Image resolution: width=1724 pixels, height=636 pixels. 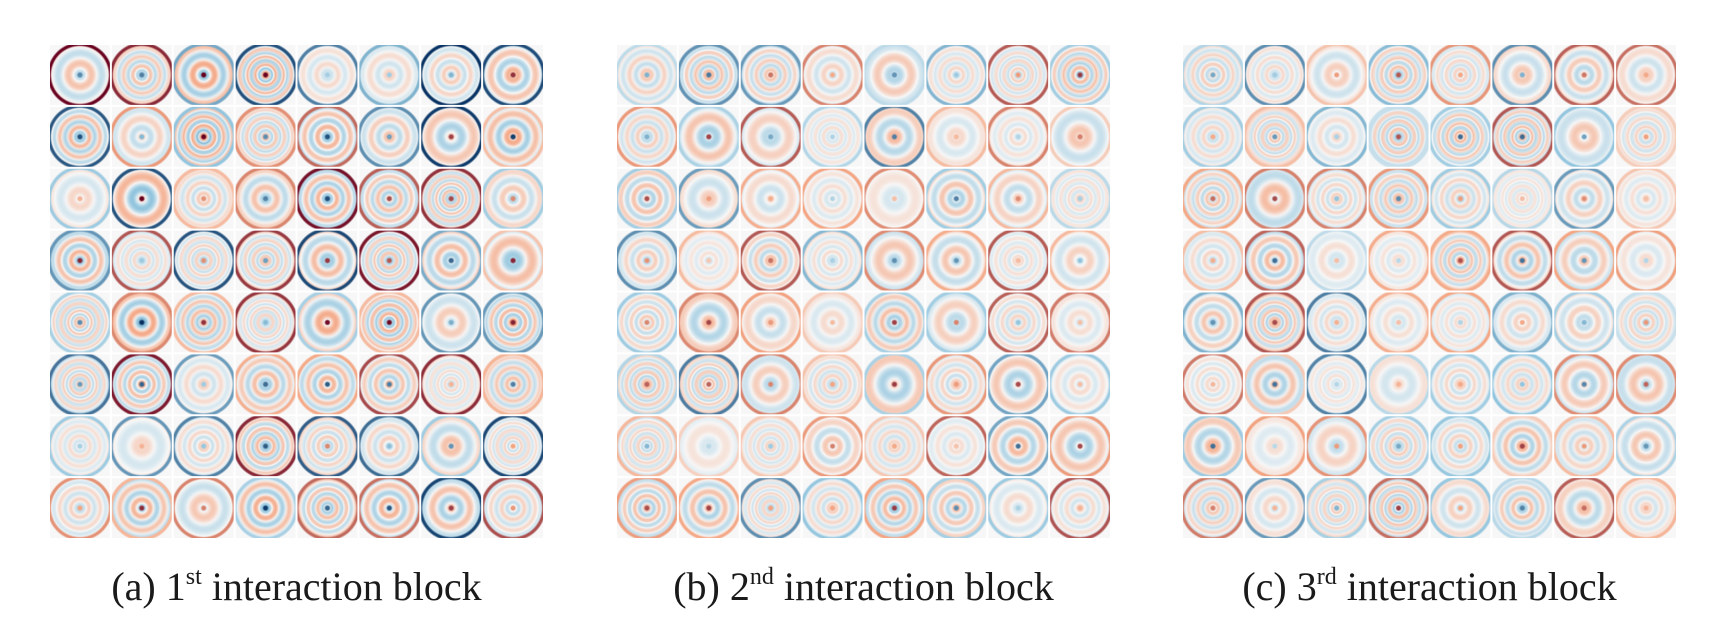 What do you see at coordinates (1476, 586) in the screenshot?
I see `caption-c-suffix: interaction block` at bounding box center [1476, 586].